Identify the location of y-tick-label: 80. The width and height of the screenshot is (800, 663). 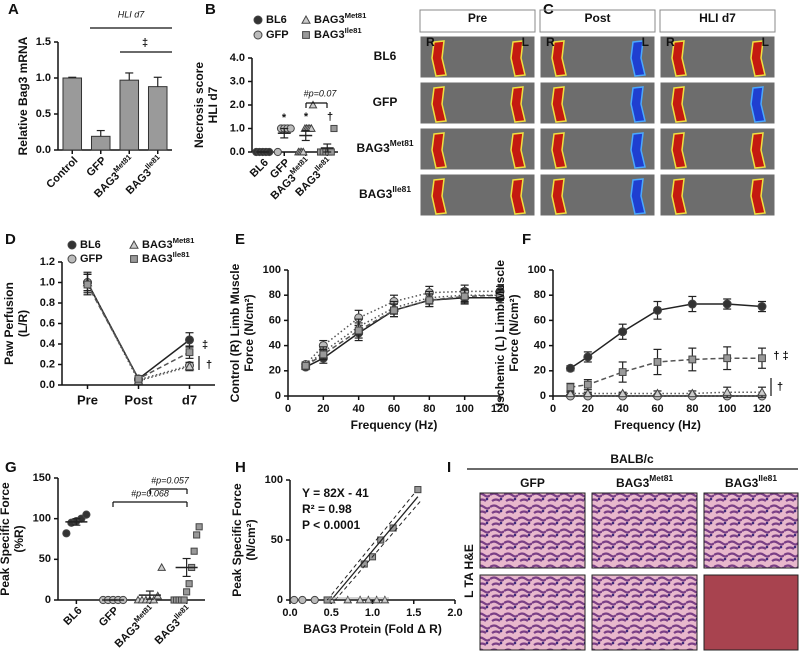
(540, 295).